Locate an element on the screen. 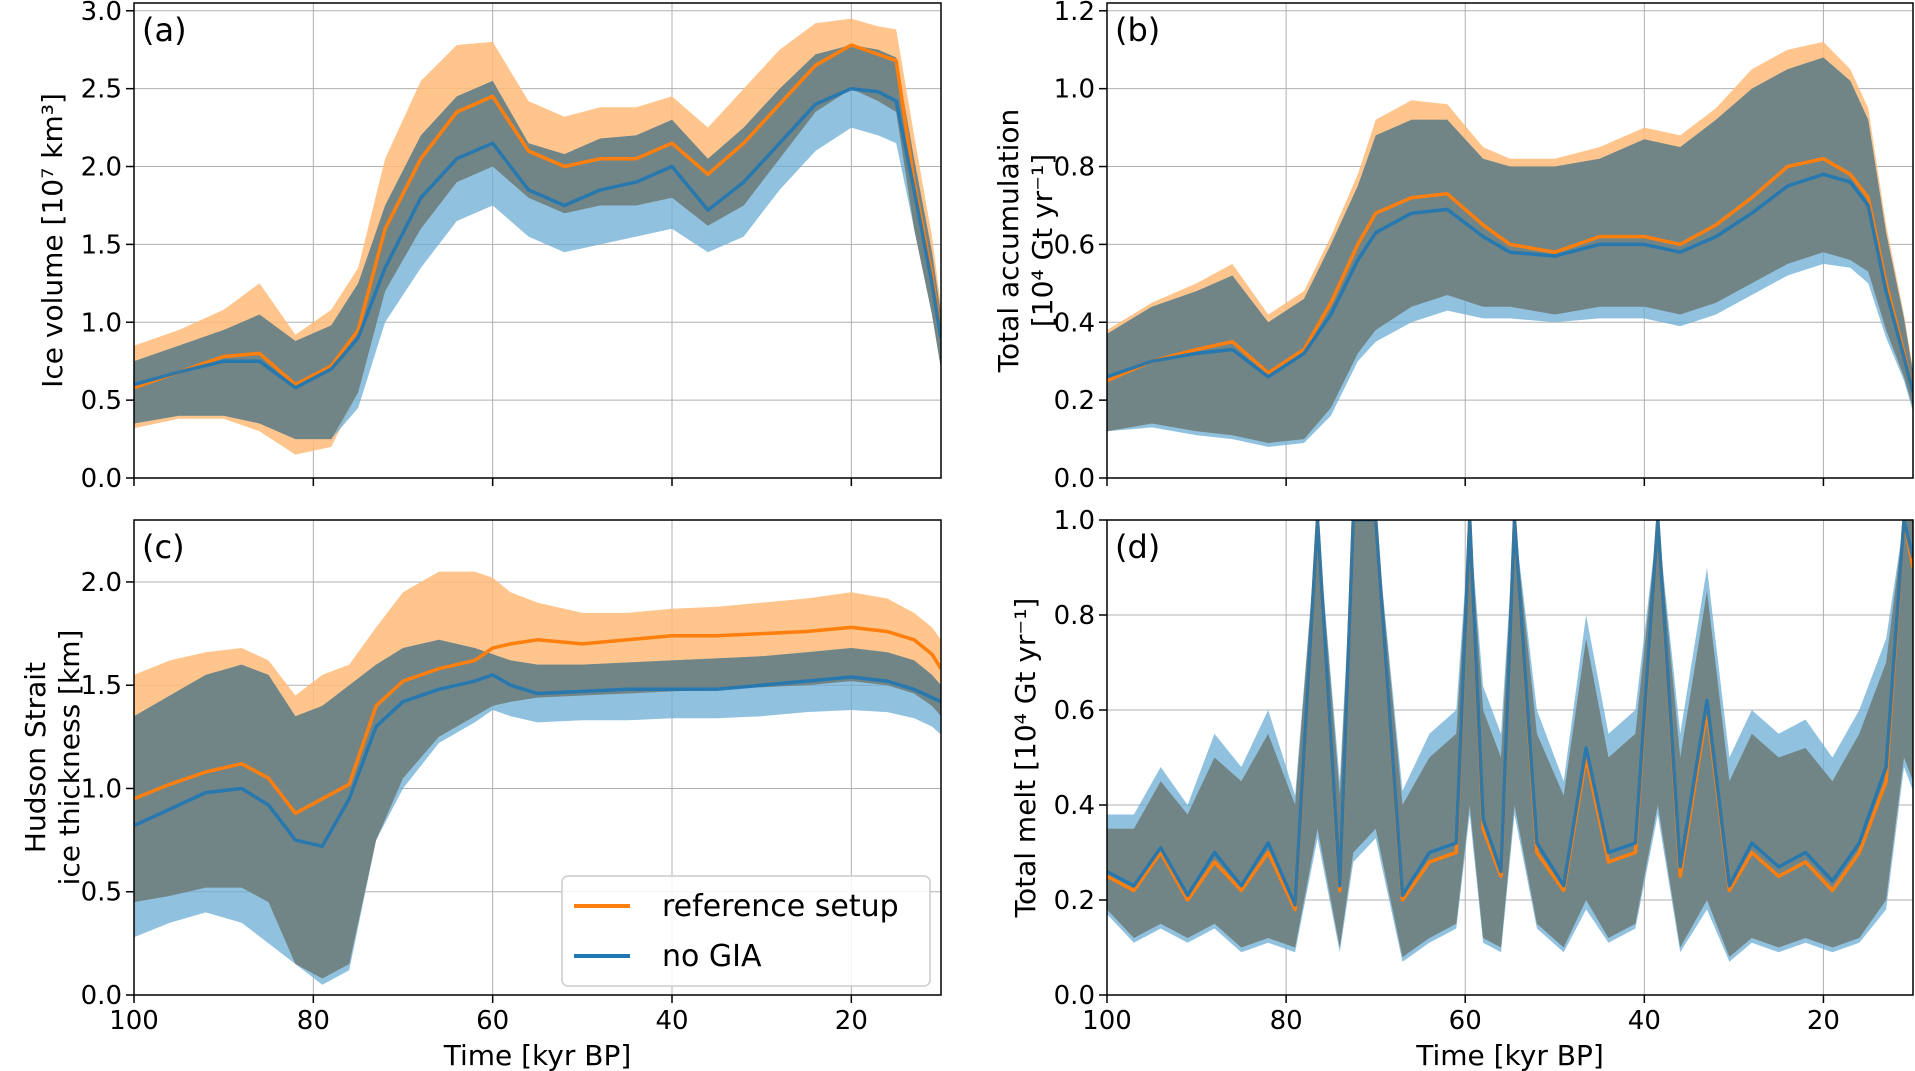 This screenshot has height=1071, width=1915. panel-label: (d) is located at coordinates (1137, 547).